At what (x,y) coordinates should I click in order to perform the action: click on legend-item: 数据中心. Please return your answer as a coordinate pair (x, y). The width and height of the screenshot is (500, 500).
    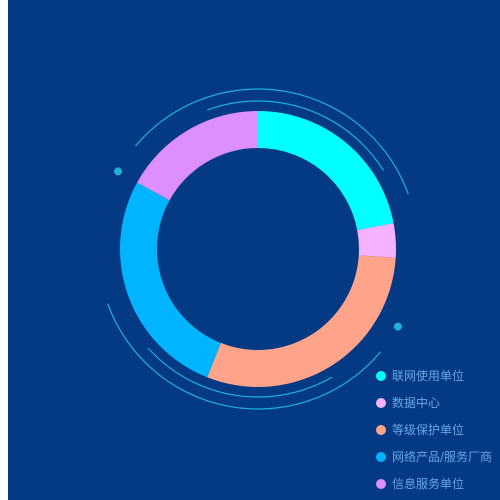
    Looking at the image, I should click on (438, 402).